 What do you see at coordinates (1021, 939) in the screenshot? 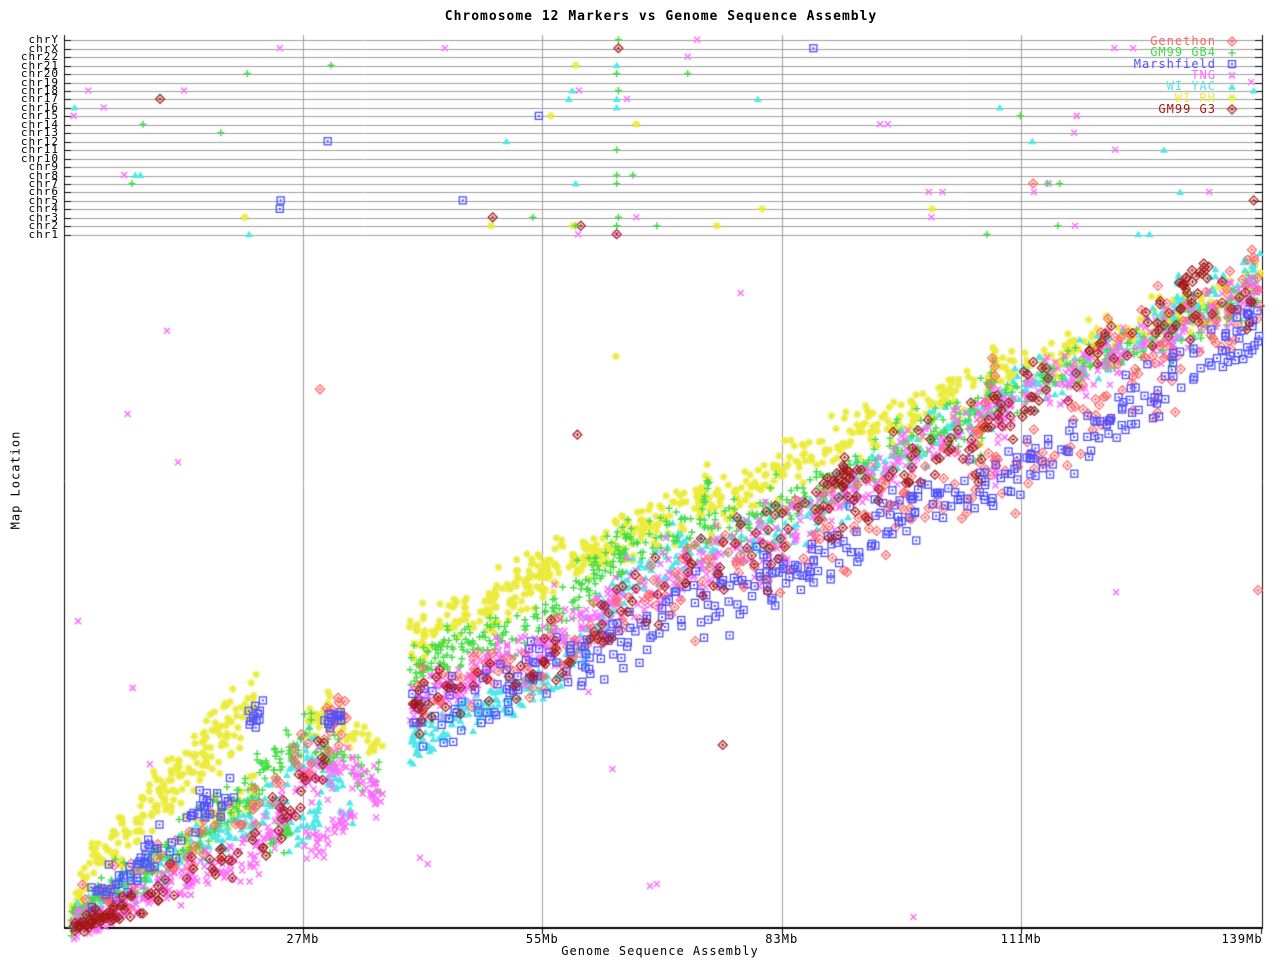
I see `x-tick-label-111Mb: 111Mb` at bounding box center [1021, 939].